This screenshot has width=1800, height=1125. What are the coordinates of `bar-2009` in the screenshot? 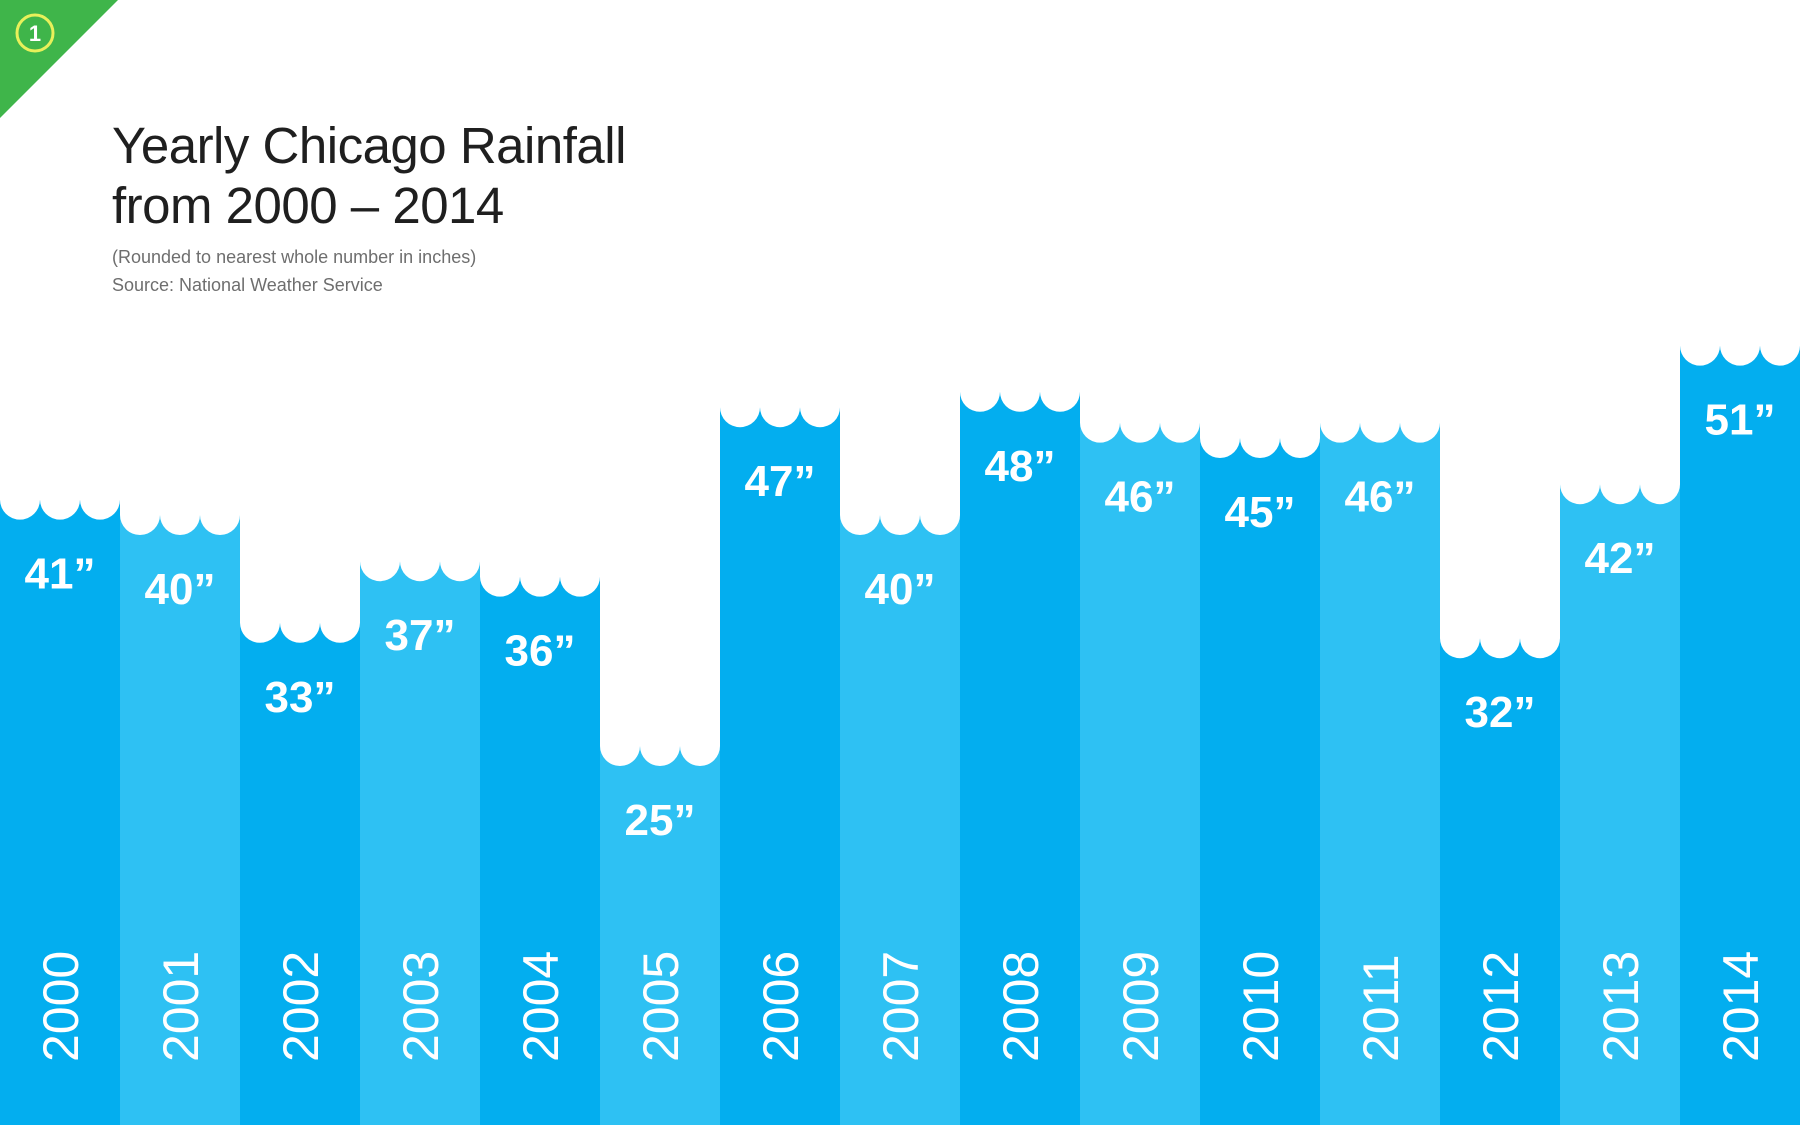 It's located at (1140, 773).